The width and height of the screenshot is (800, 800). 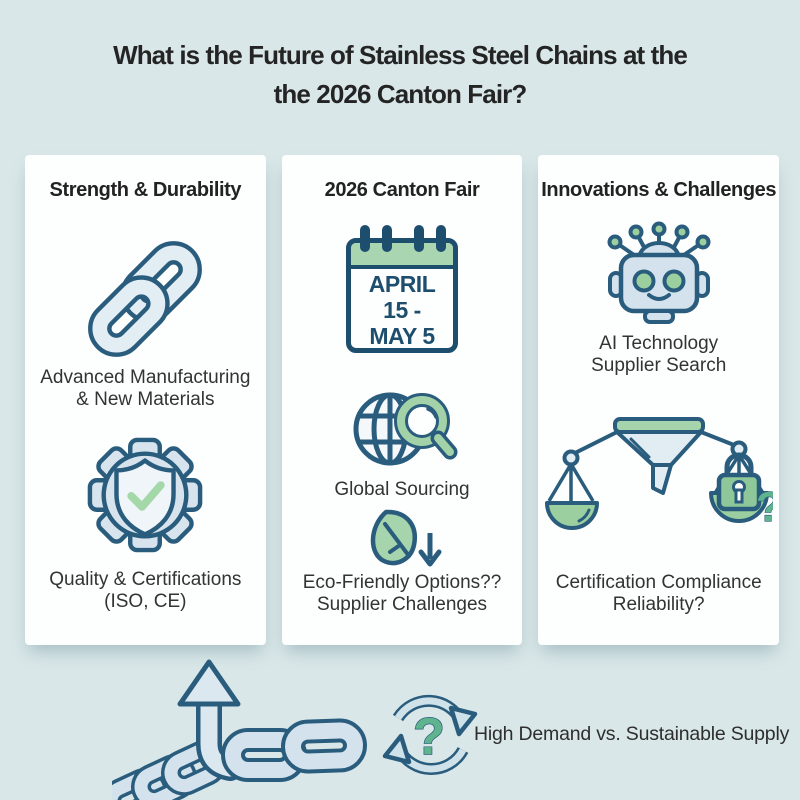 I want to click on calendar-body: APRIL 15 - MAY 5, so click(x=402, y=295).